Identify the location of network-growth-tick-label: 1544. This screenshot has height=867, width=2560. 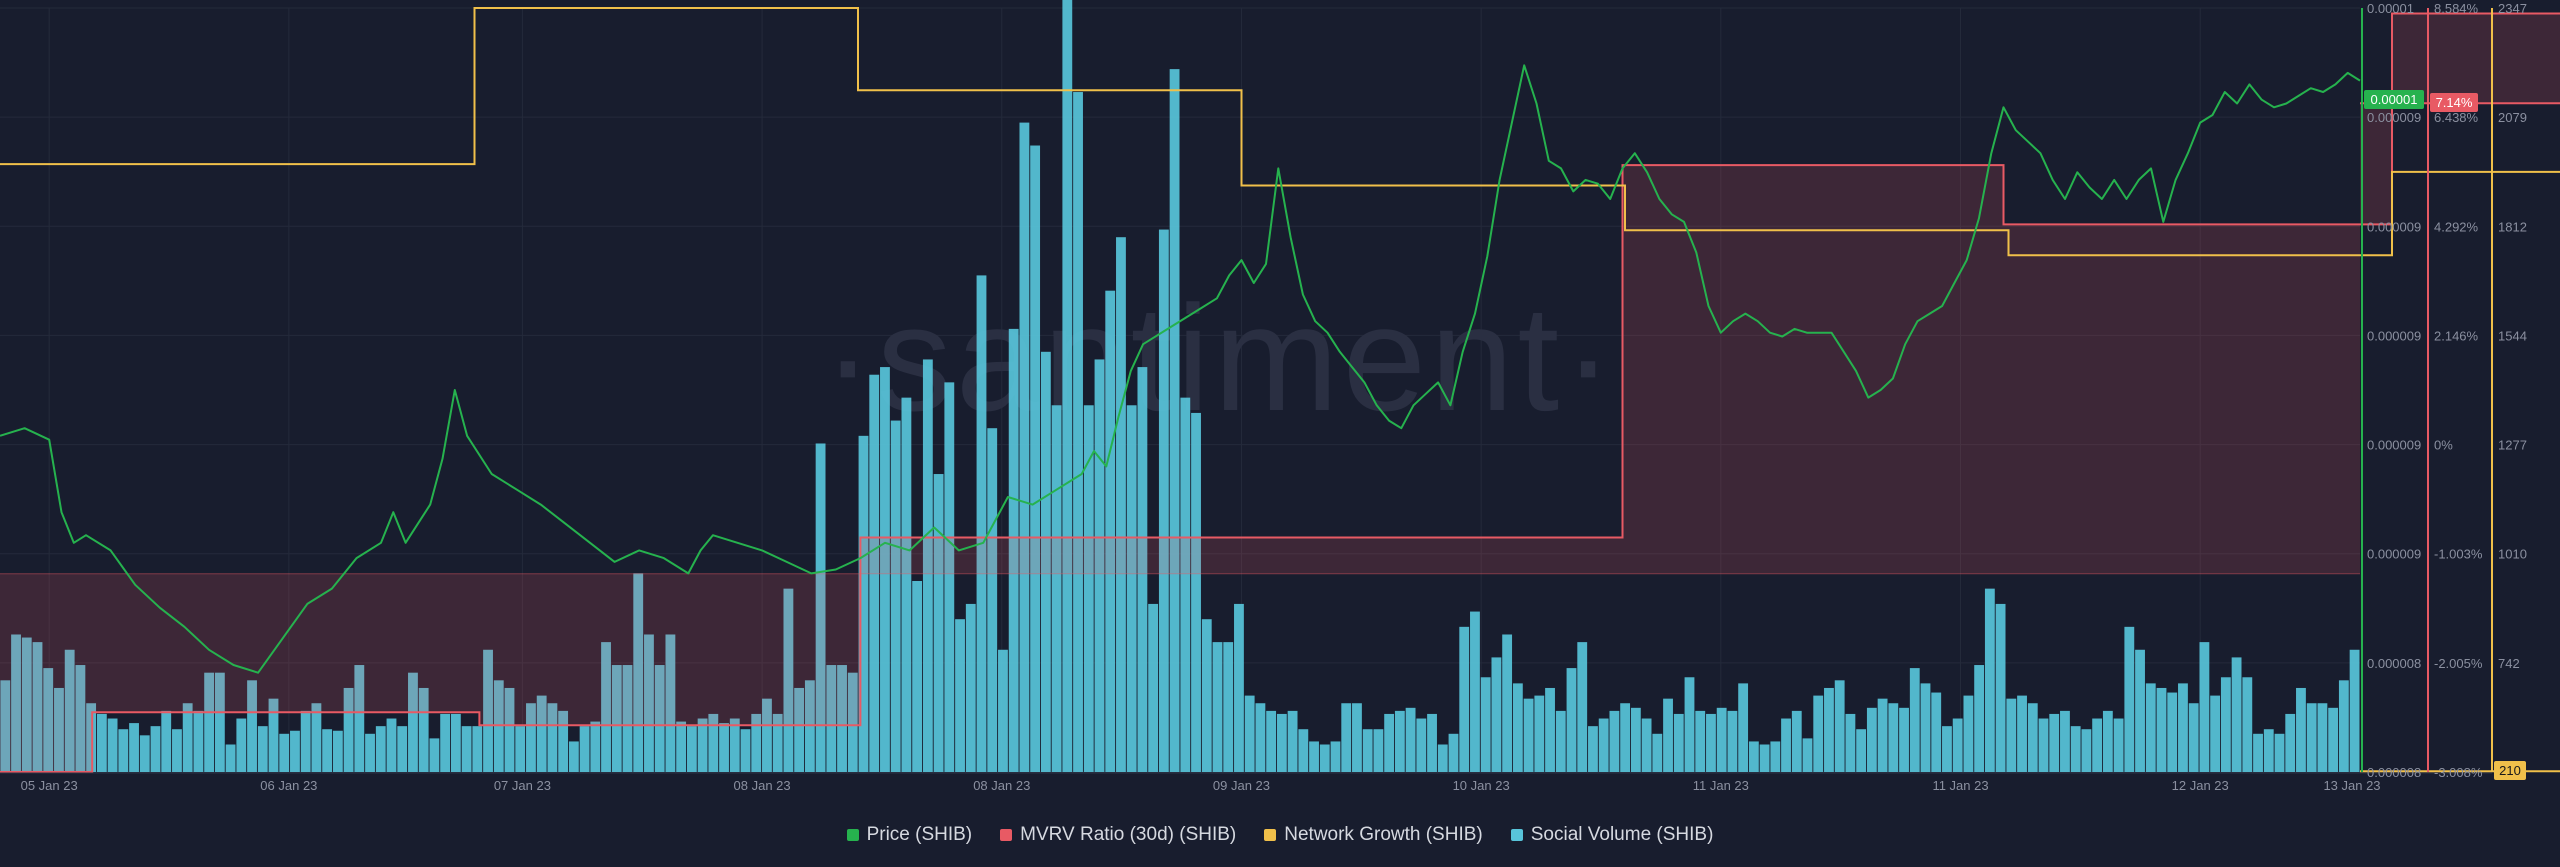
(2512, 335).